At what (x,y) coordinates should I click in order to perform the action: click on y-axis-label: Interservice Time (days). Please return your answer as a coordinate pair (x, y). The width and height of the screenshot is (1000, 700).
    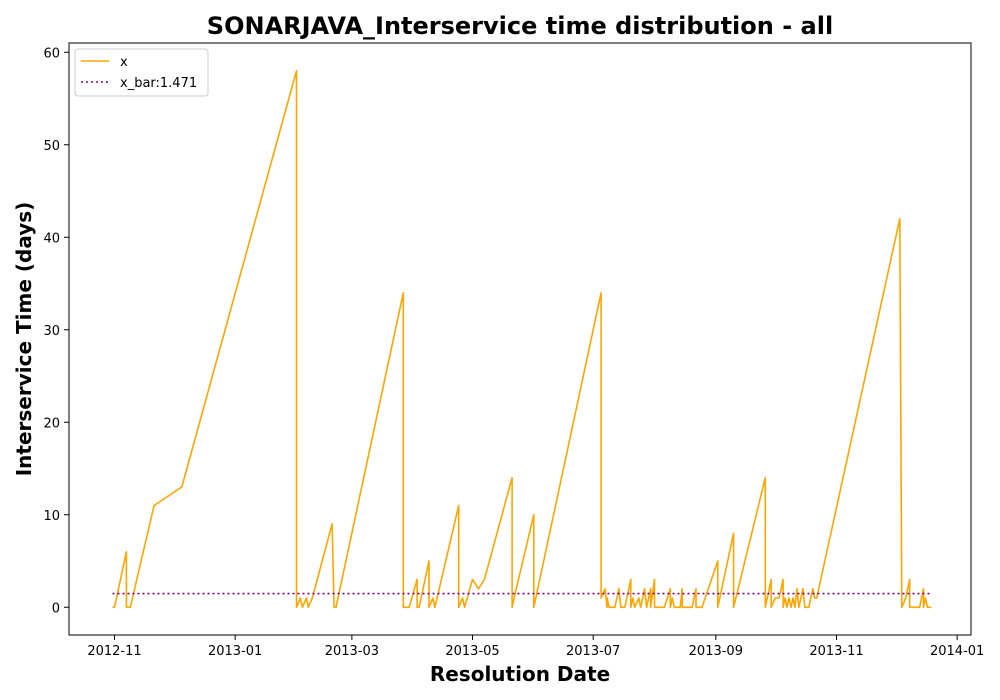
    Looking at the image, I should click on (24, 339).